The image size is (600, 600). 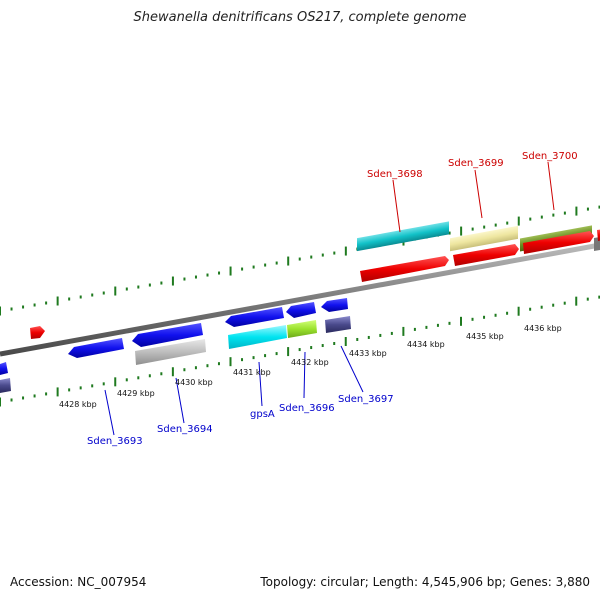 I want to click on gene-arrow-blue-edge, so click(x=4, y=368).